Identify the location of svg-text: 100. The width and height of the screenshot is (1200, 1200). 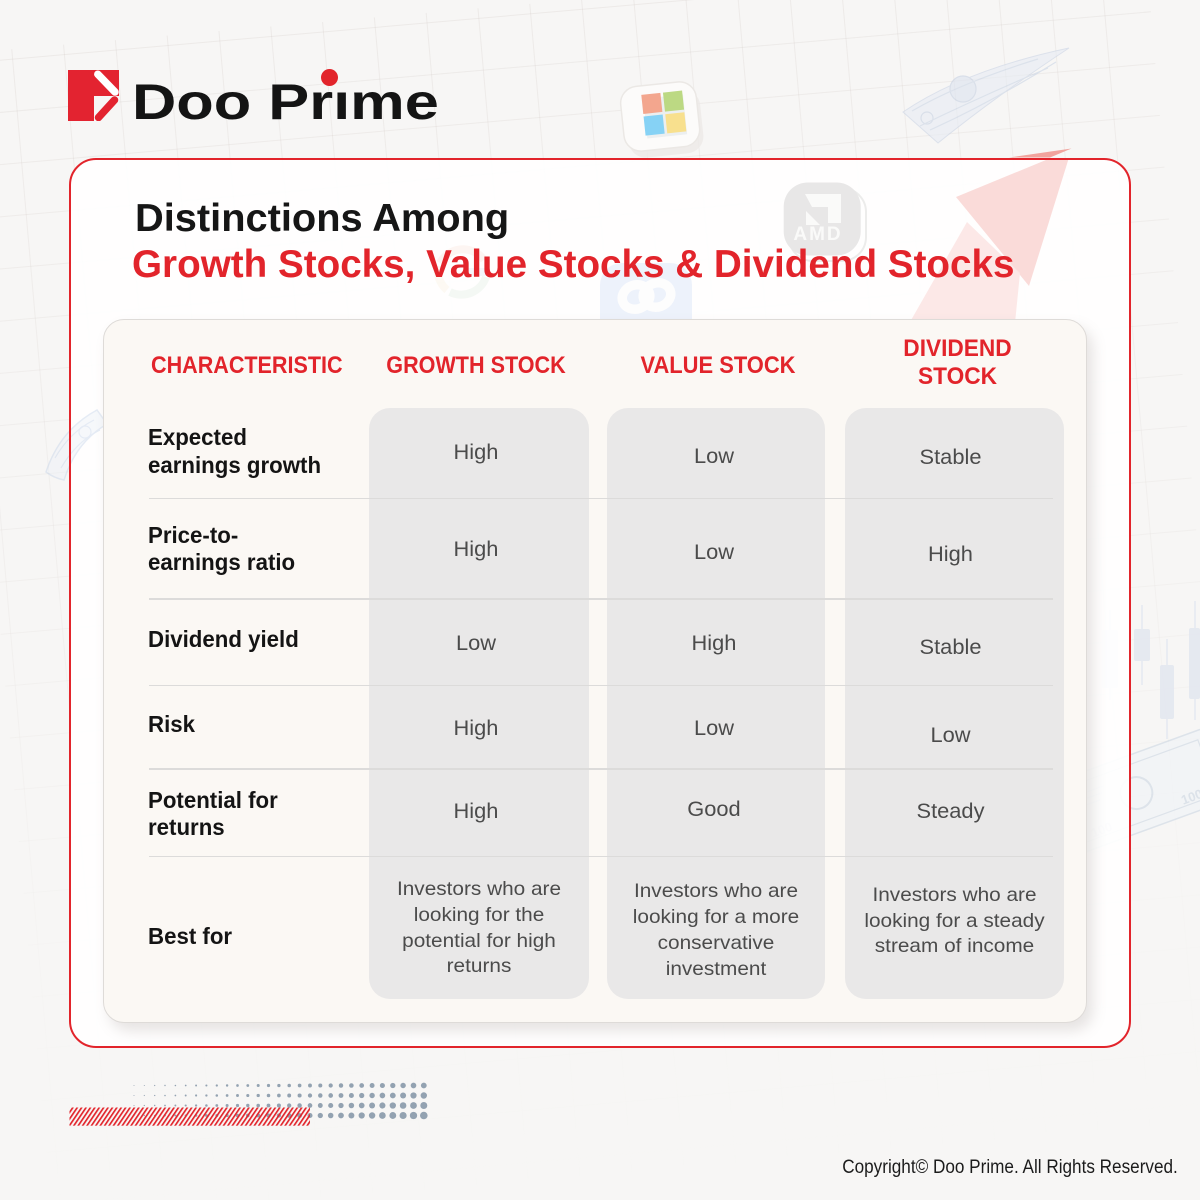
(1189, 797).